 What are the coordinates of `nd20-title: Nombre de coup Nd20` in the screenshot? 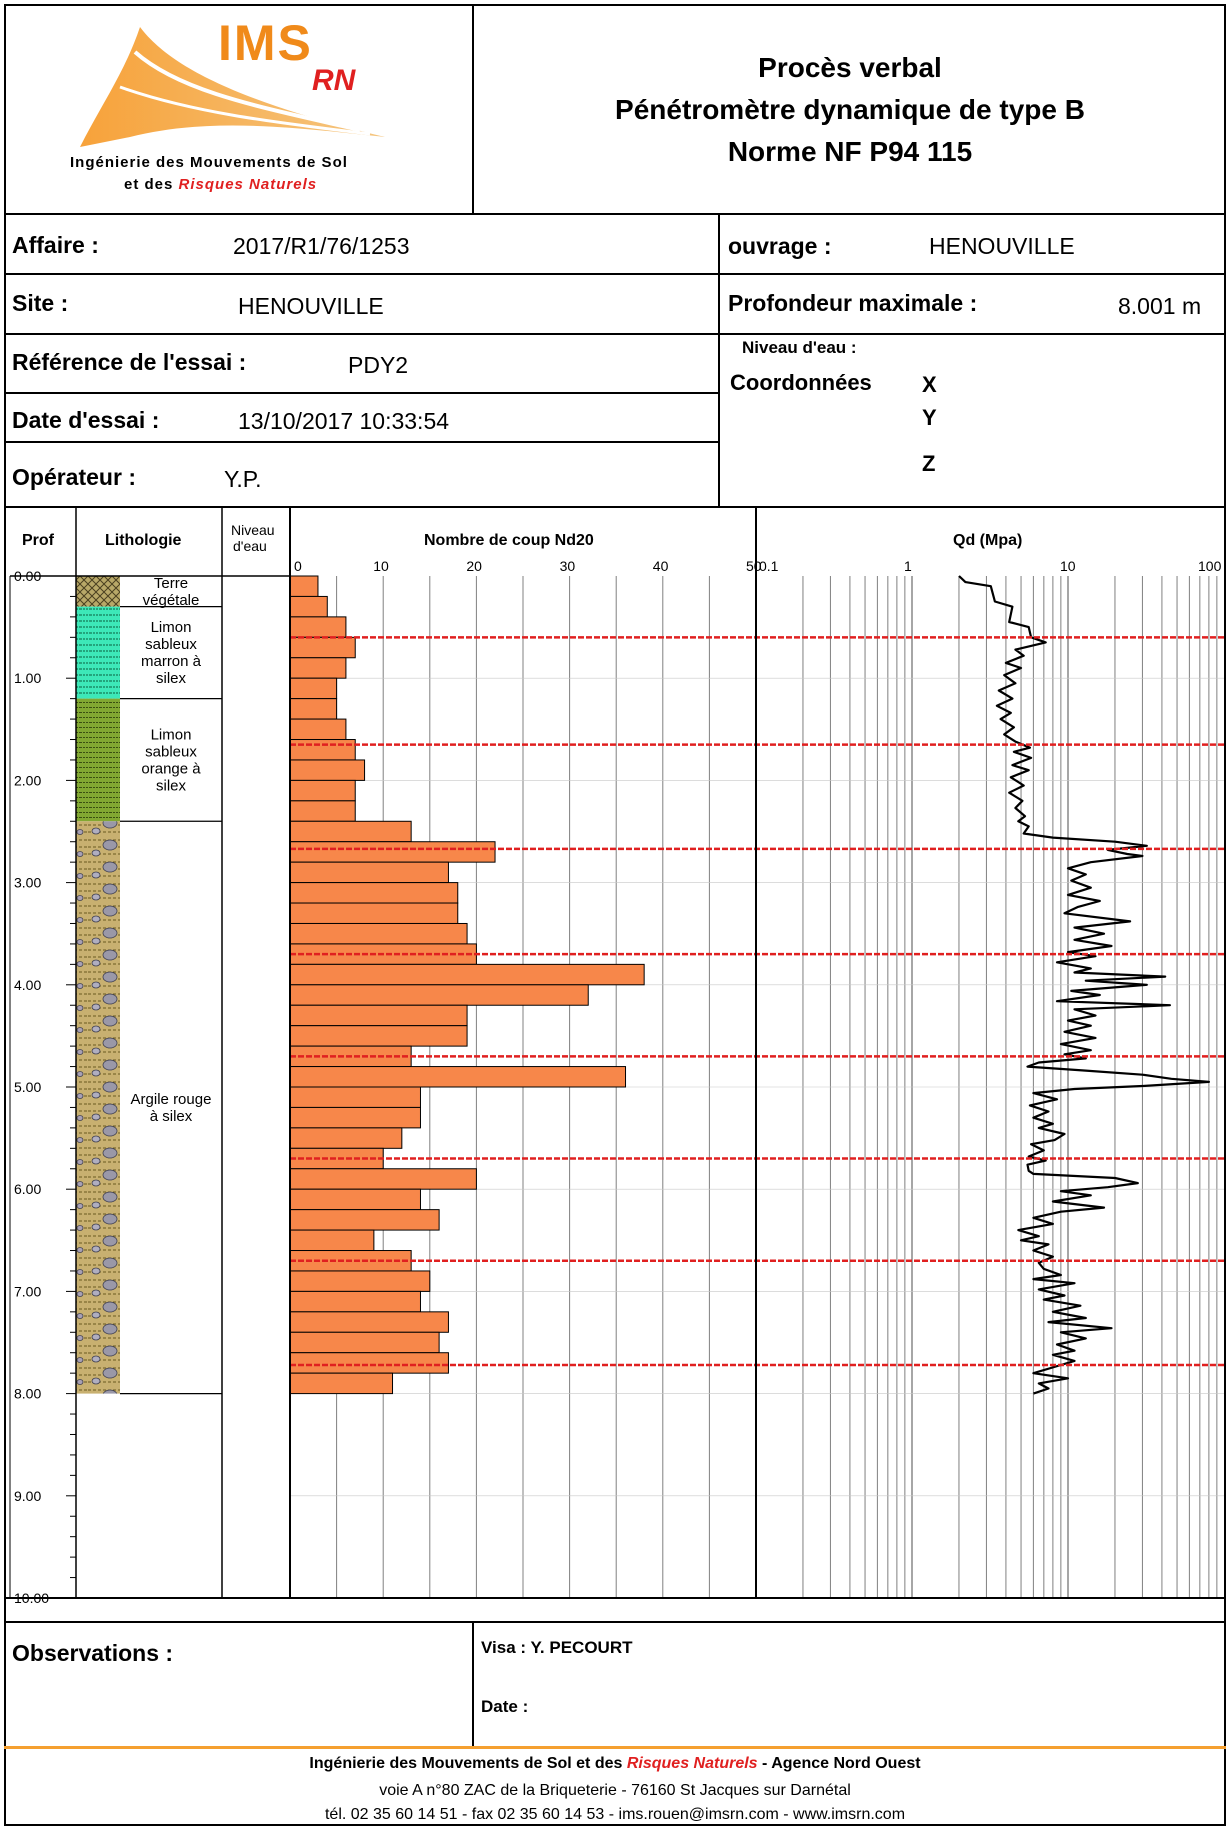 It's located at (509, 540).